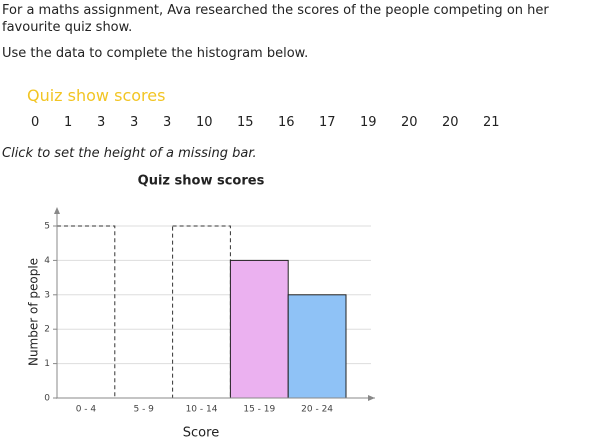 This screenshot has width=600, height=439. I want to click on x-tick-label: 10 - 14, so click(202, 410).